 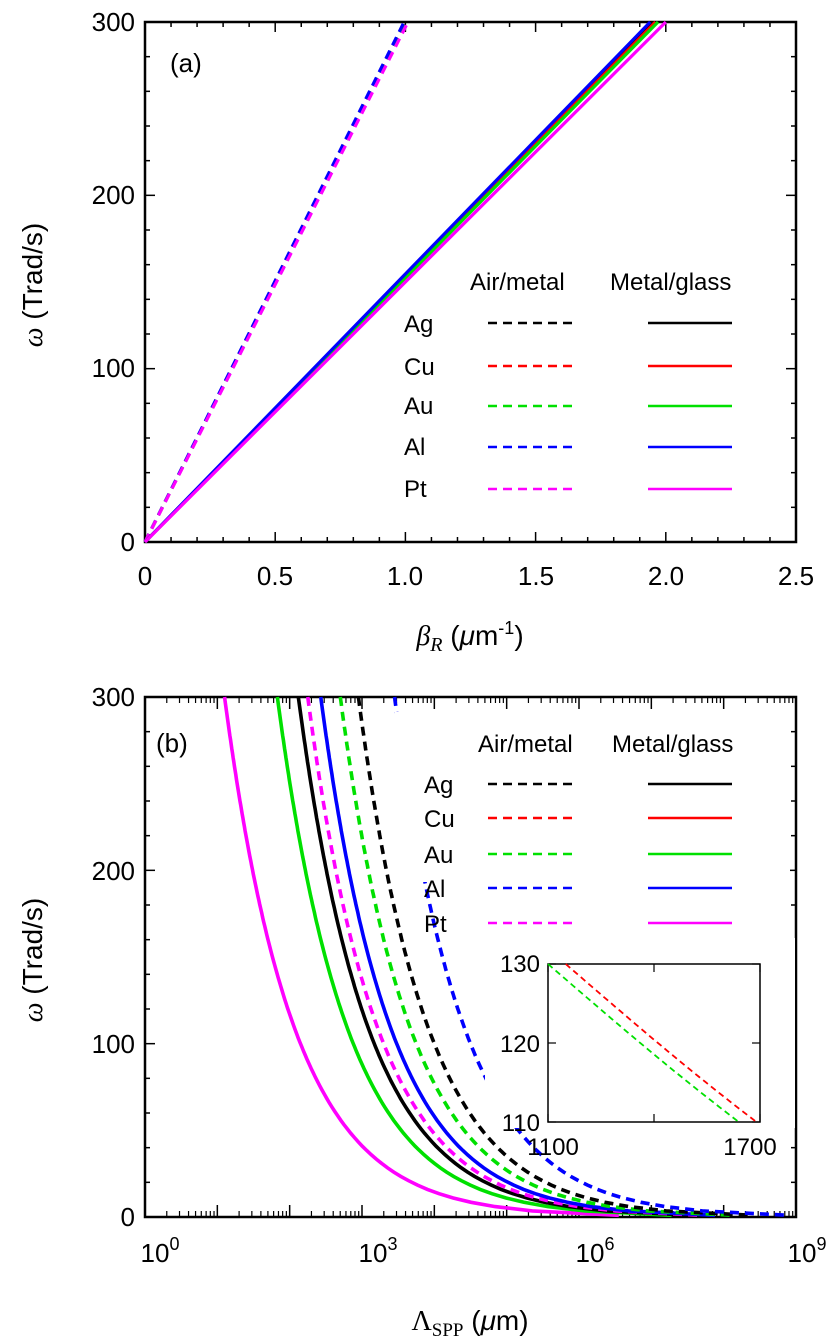 I want to click on panel-a-ytick-label: 100, so click(x=113, y=368).